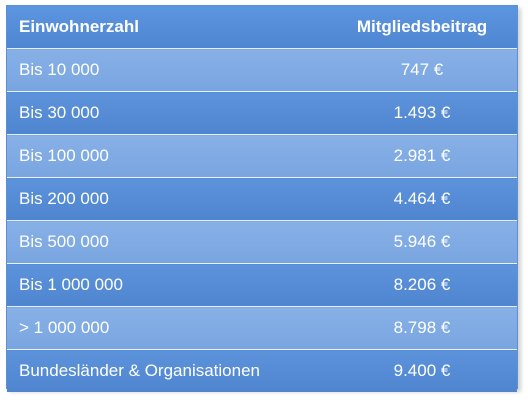  Describe the element at coordinates (422, 370) in the screenshot. I see `fee-cell: 9.400 €` at that location.